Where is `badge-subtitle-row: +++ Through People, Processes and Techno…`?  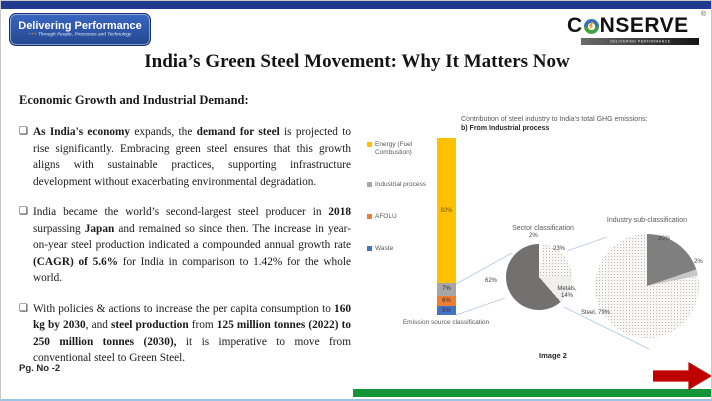
badge-subtitle-row: +++ Through People, Processes and Techno… is located at coordinates (79, 34).